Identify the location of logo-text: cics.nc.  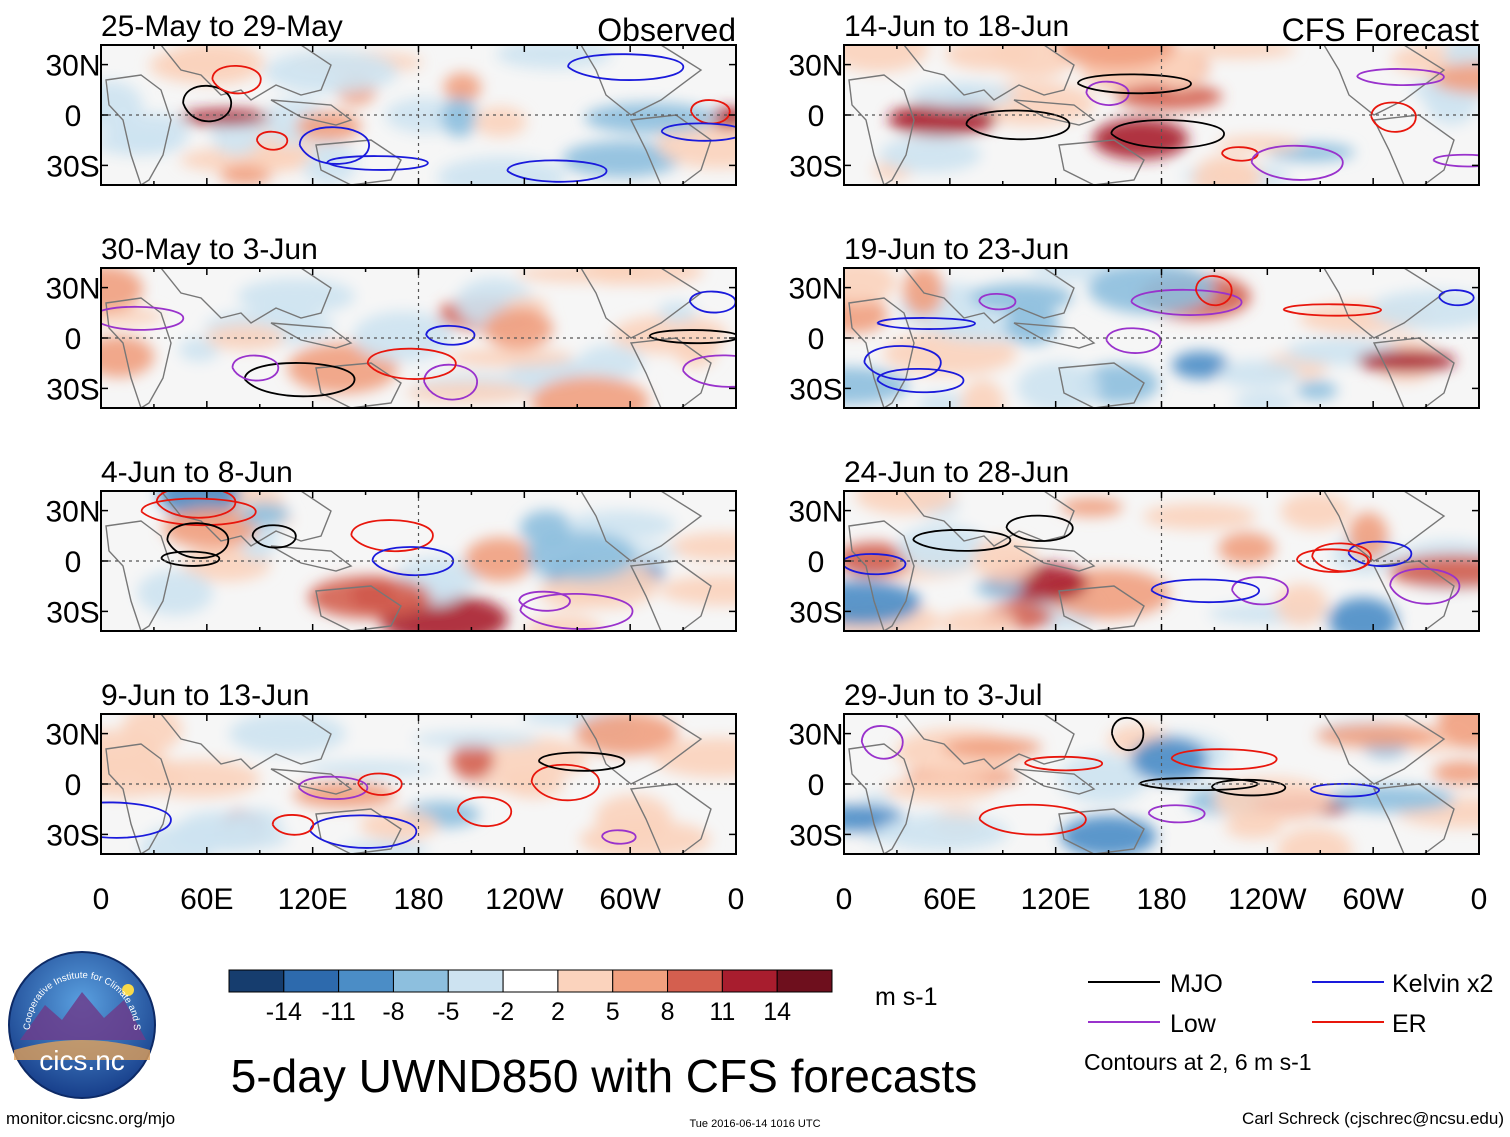
(82, 1060).